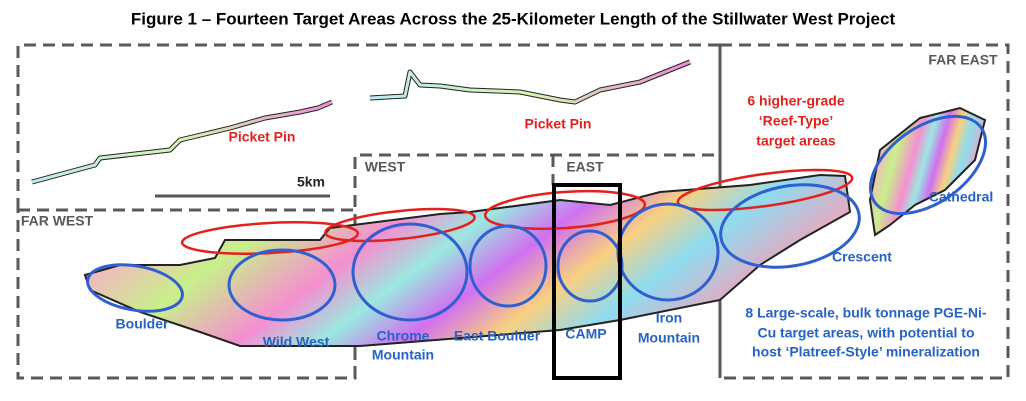 This screenshot has height=401, width=1026. What do you see at coordinates (57, 221) in the screenshot?
I see `region-label: FAR WEST` at bounding box center [57, 221].